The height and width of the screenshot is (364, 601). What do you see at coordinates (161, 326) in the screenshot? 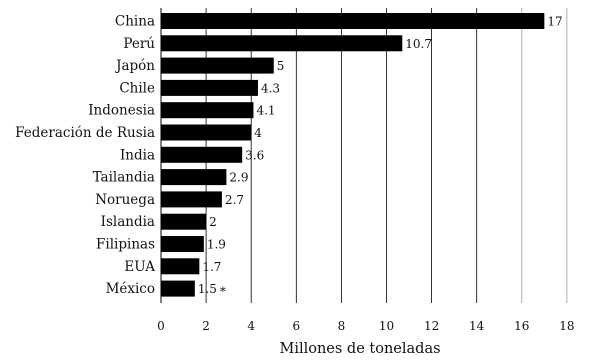
I see `x-tick-label: 0` at bounding box center [161, 326].